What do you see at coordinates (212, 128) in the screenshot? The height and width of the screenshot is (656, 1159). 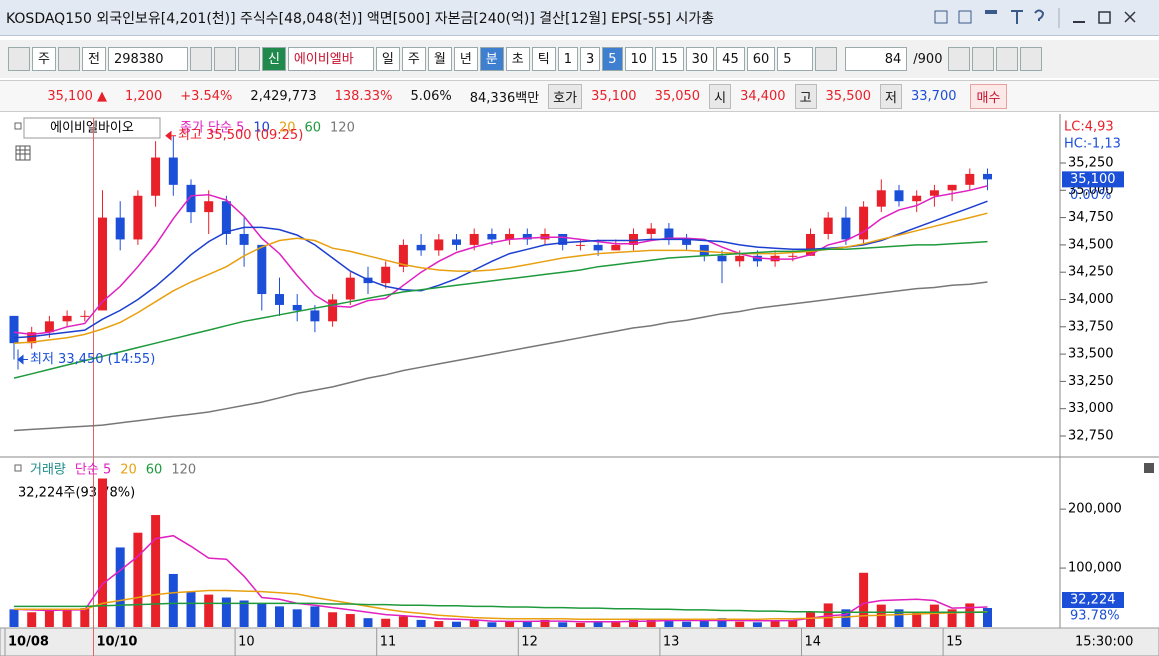 I see `legend-item: 종가 단순 5` at bounding box center [212, 128].